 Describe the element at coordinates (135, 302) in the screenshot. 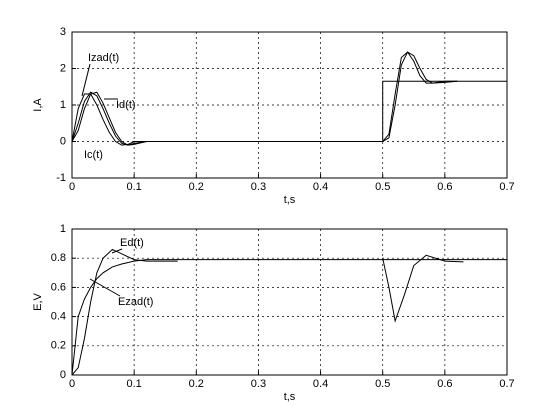

I see `series-label: Ezad(t)` at that location.